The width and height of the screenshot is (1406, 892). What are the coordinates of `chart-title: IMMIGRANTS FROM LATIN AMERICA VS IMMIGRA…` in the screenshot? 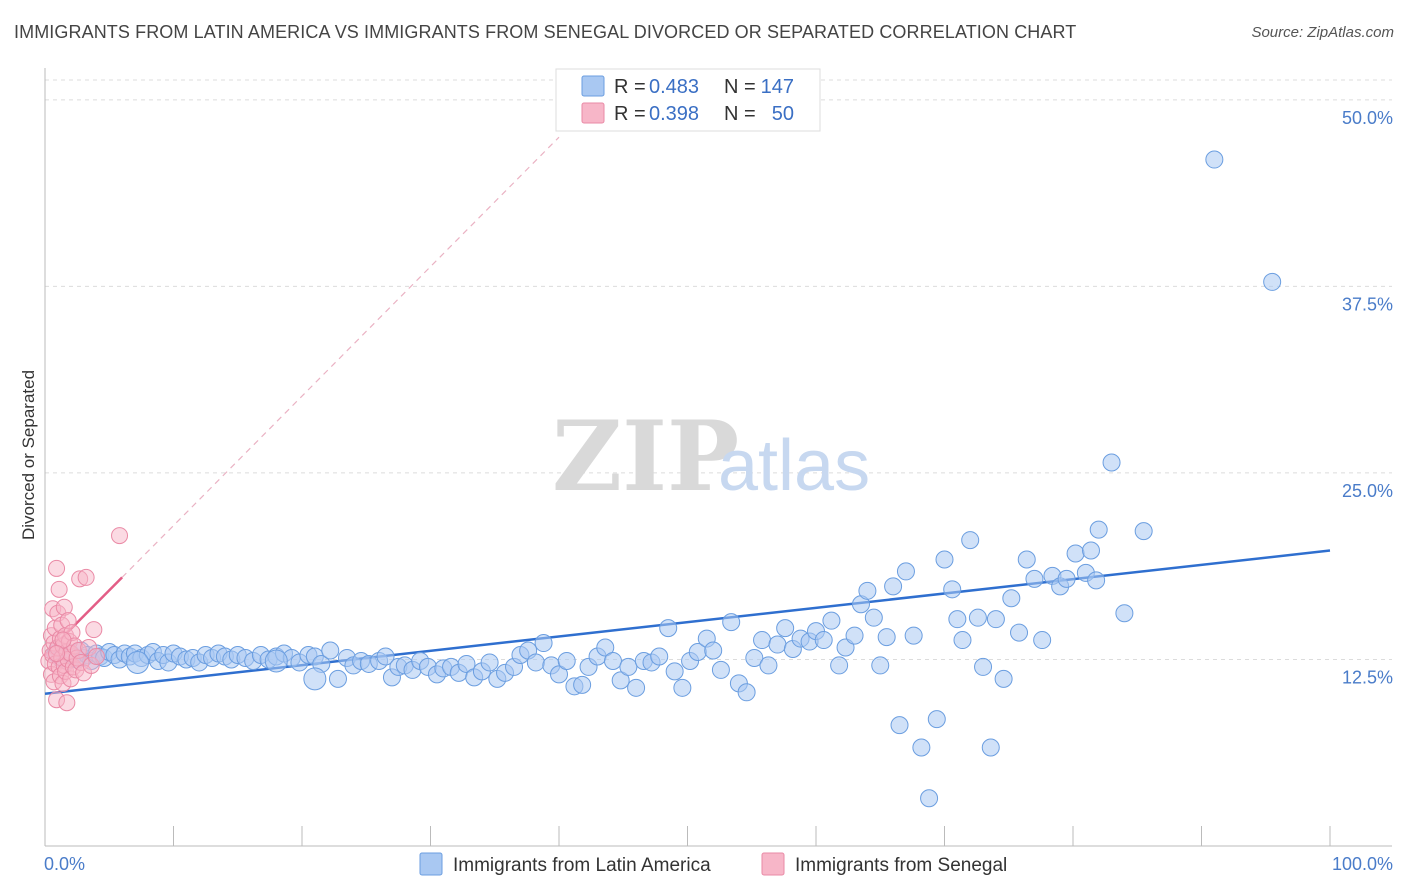 It's located at (545, 32).